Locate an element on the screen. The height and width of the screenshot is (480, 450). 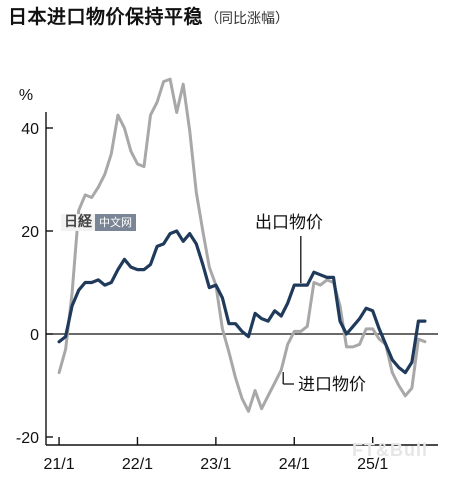
logo-tag: 中文网 is located at coordinates (115, 222).